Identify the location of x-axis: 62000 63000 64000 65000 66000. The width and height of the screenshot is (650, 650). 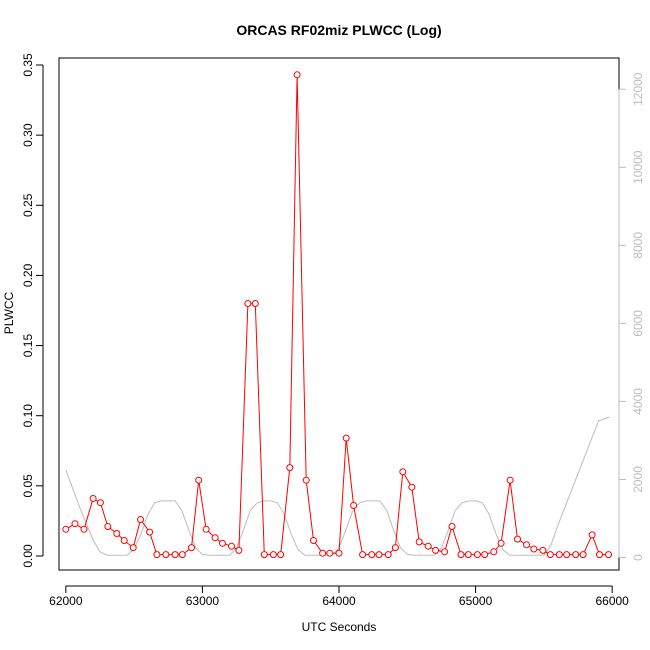
(339, 596).